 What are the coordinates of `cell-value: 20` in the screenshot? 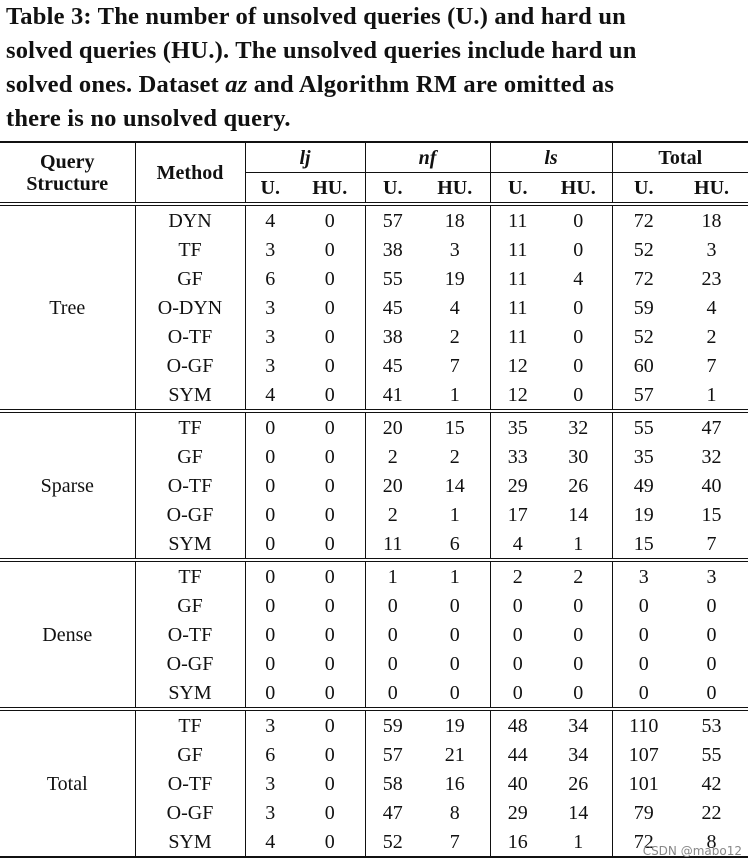 It's located at (392, 425).